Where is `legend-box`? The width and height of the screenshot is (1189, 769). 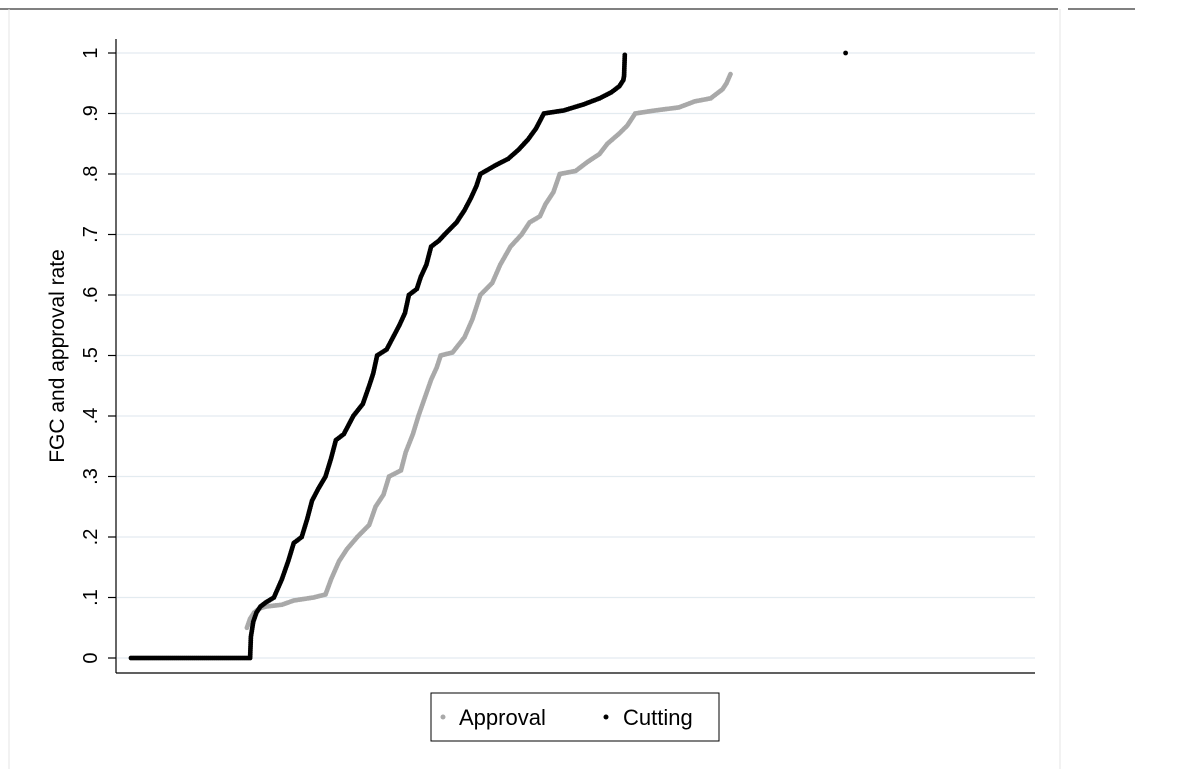
legend-box is located at coordinates (575, 717).